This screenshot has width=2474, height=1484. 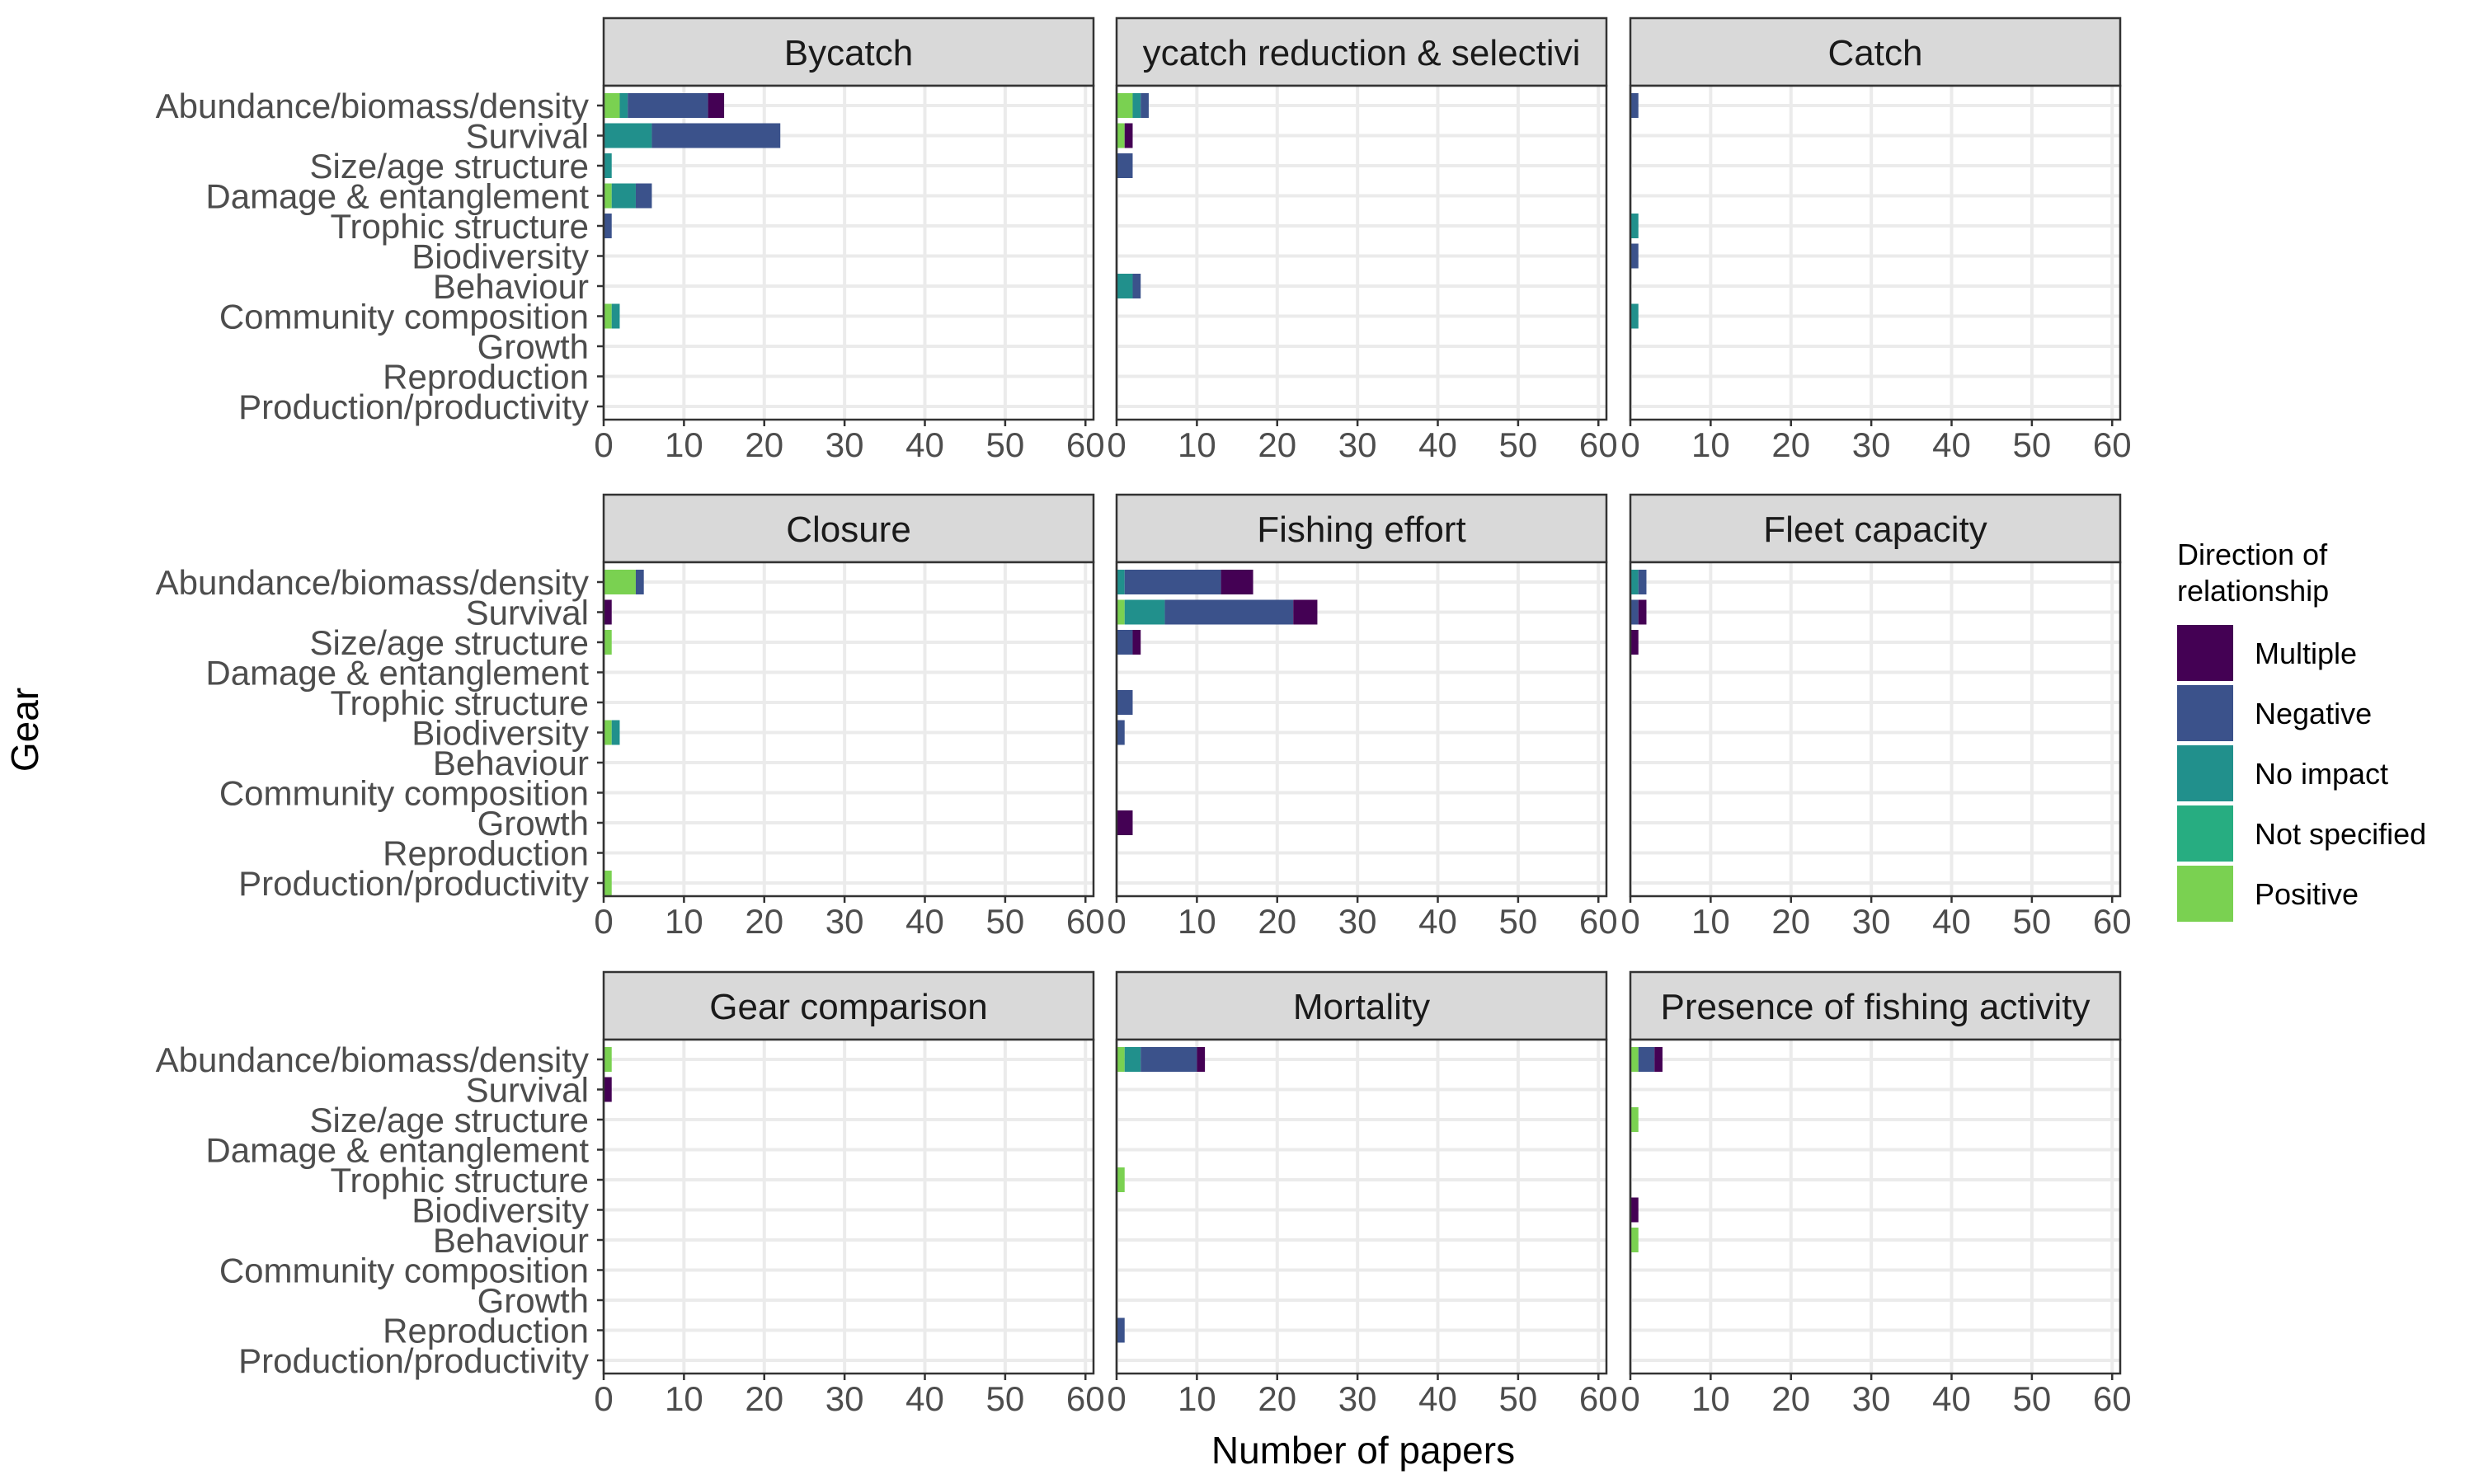 I want to click on legend-title: relationship, so click(x=2253, y=591).